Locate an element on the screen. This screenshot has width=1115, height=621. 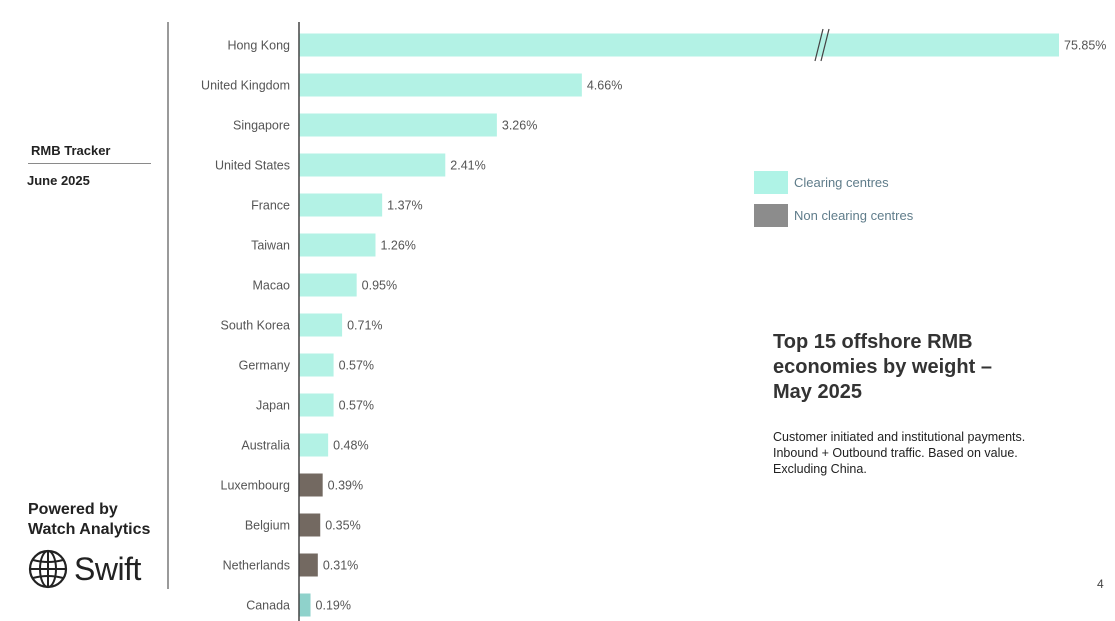
bar-germany is located at coordinates (316, 365).